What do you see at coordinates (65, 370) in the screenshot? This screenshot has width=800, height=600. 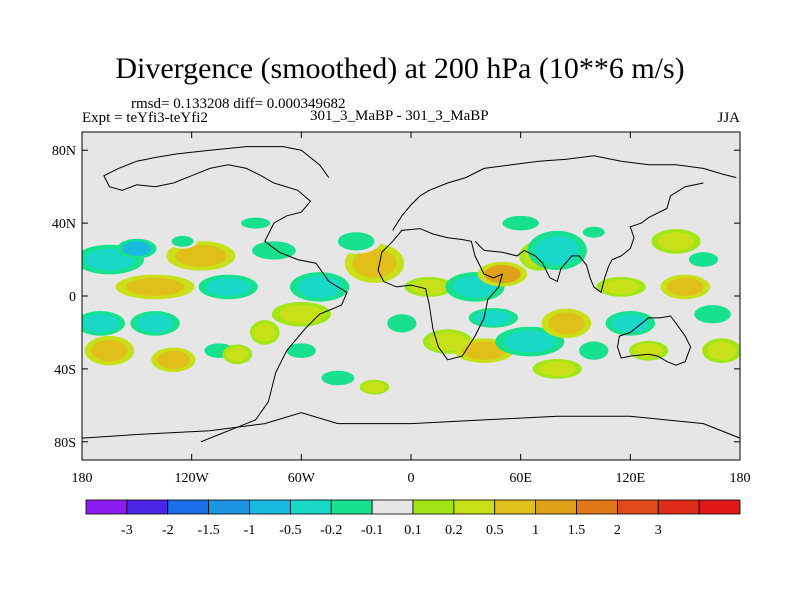 I see `y-tick-label: 40S` at bounding box center [65, 370].